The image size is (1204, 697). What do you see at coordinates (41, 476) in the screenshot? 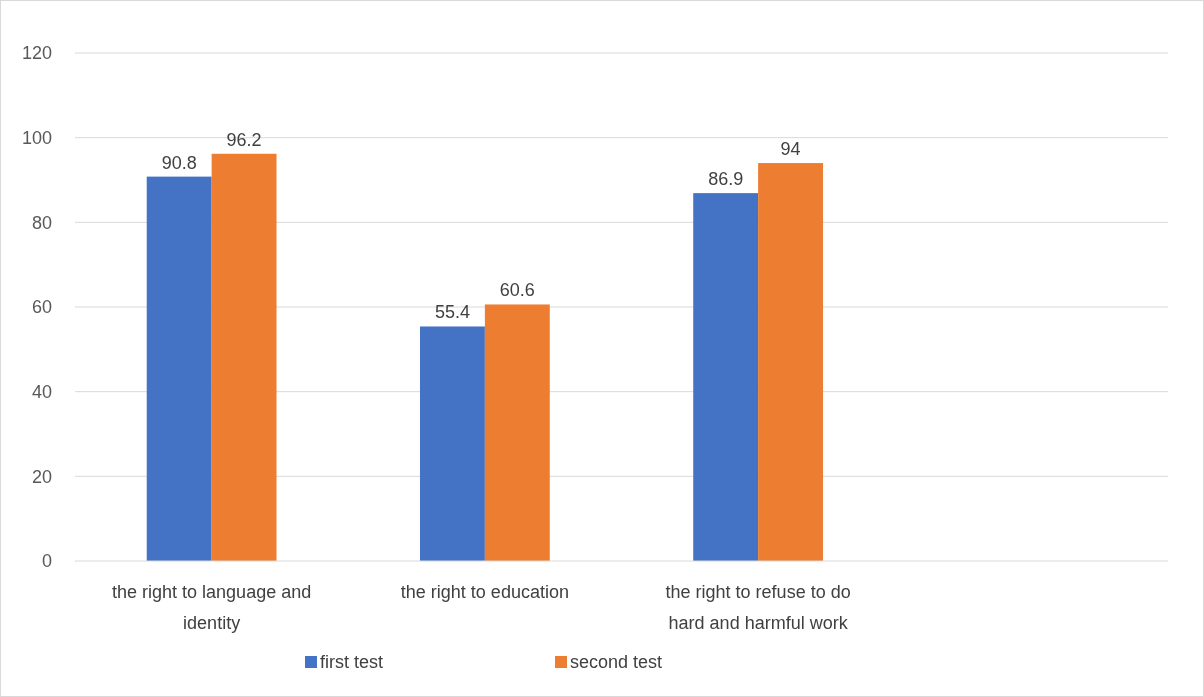
I see `y-tick-label: 20` at bounding box center [41, 476].